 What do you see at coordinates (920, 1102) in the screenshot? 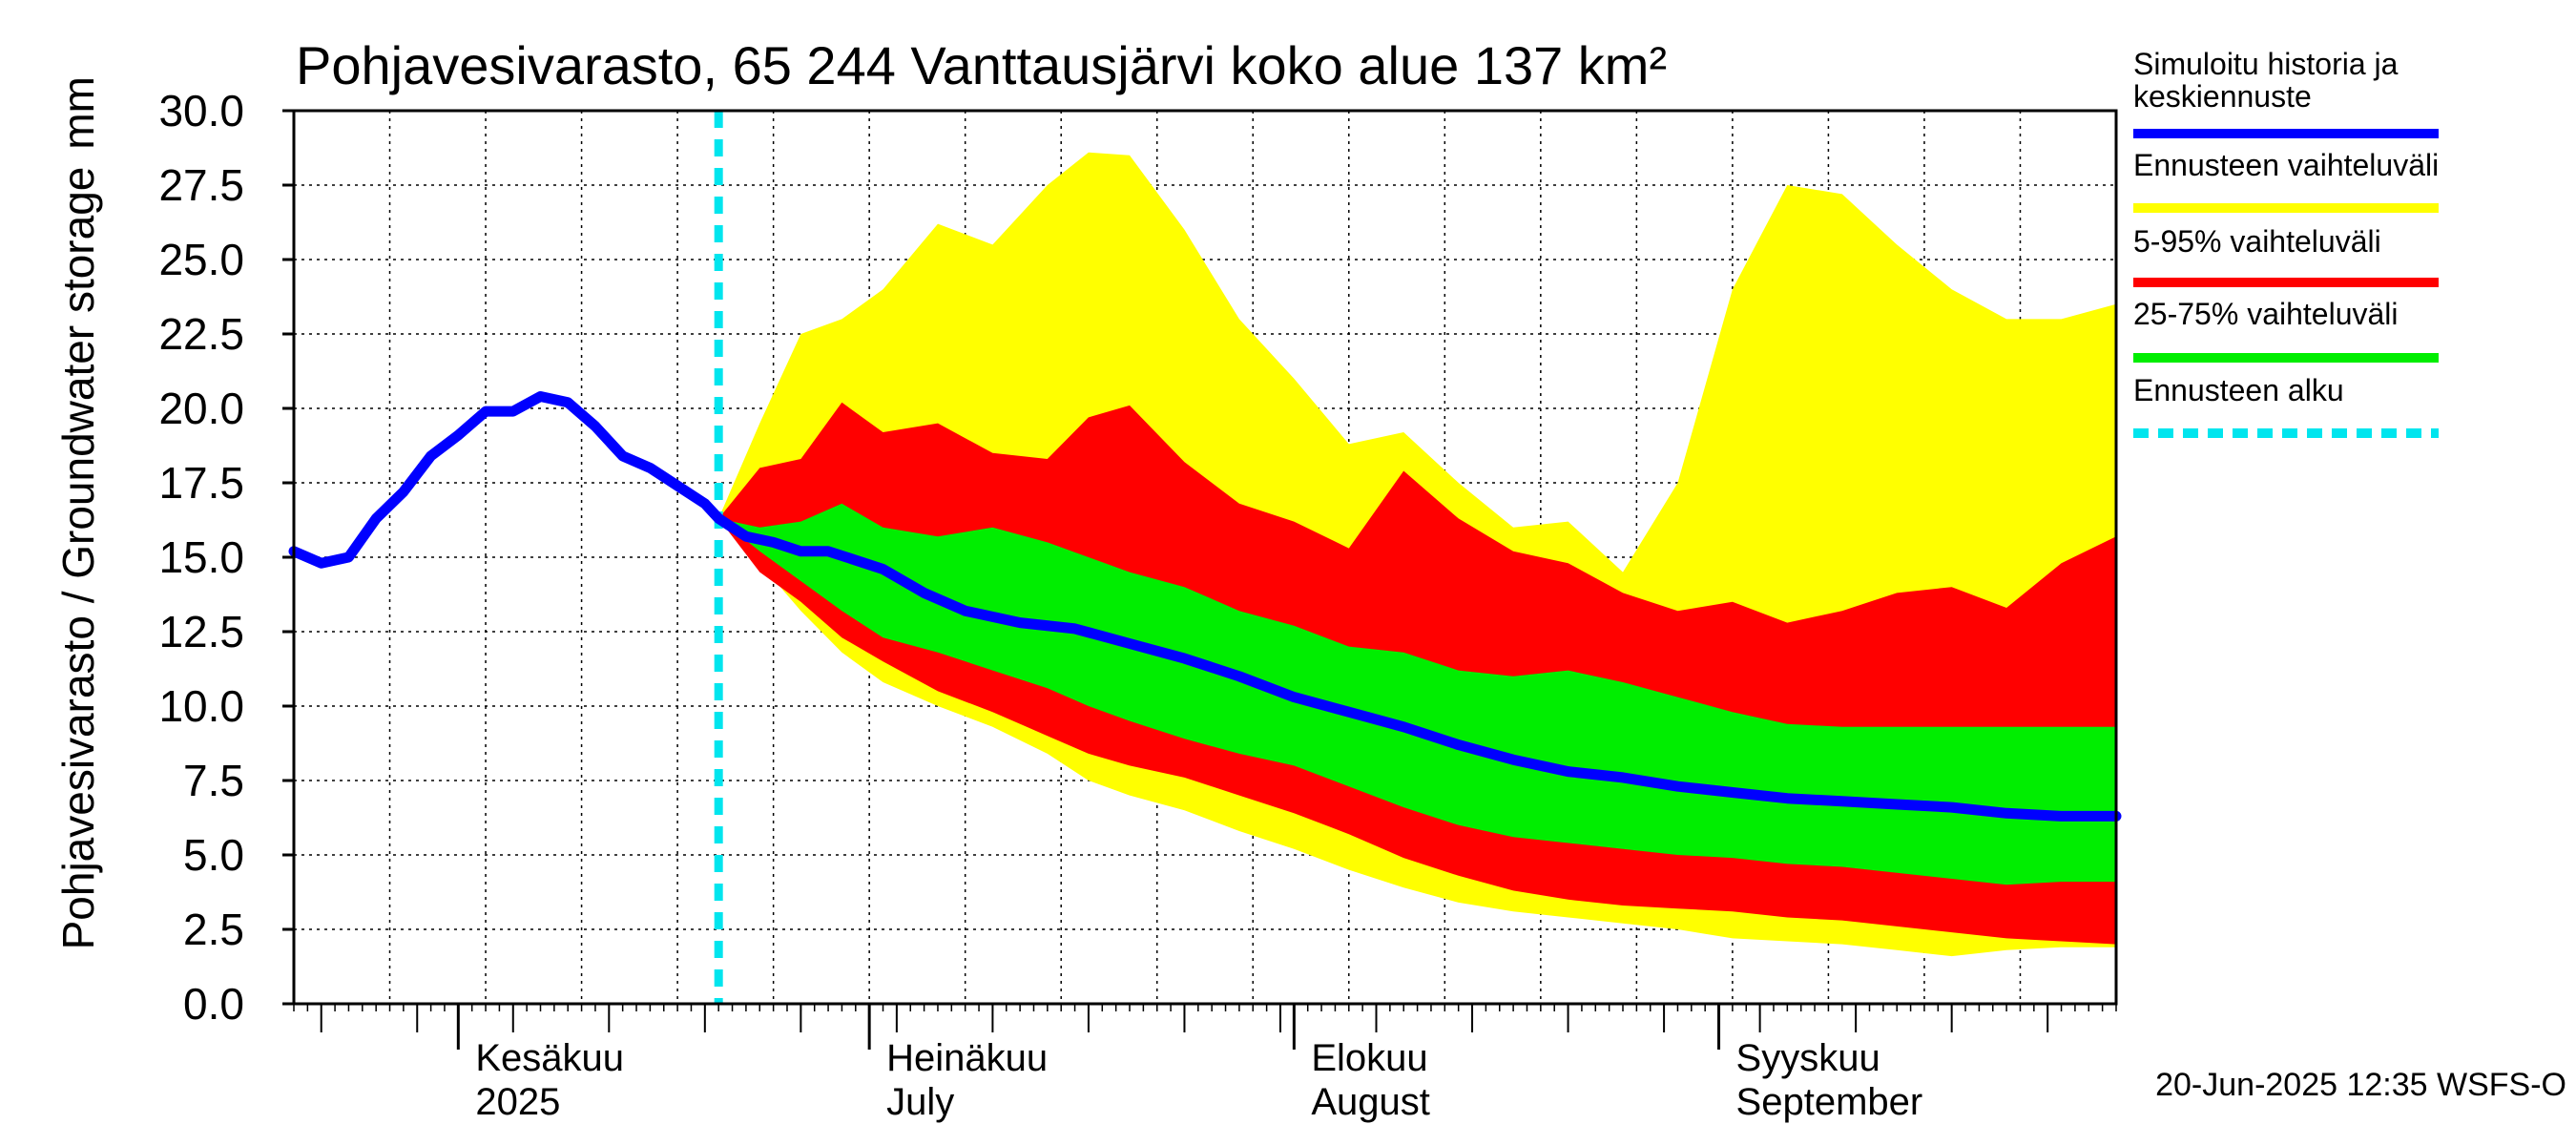
I see `x-month-sublabel: July` at bounding box center [920, 1102].